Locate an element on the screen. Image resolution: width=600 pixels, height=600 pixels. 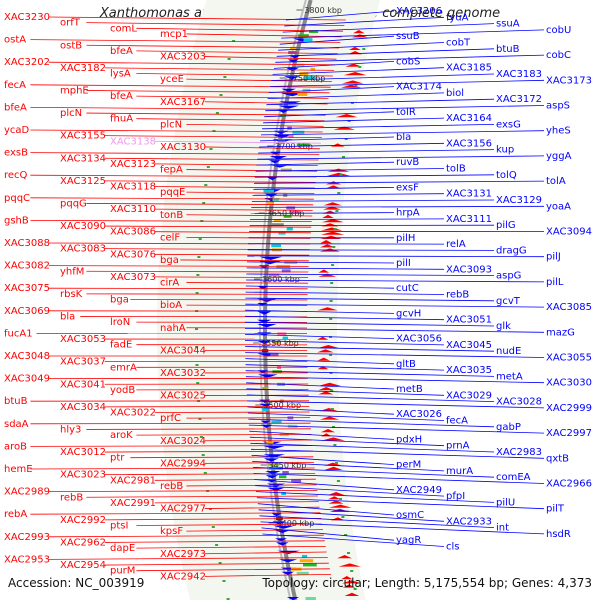
gene-label: rbsK is located at coordinates (71, 294).